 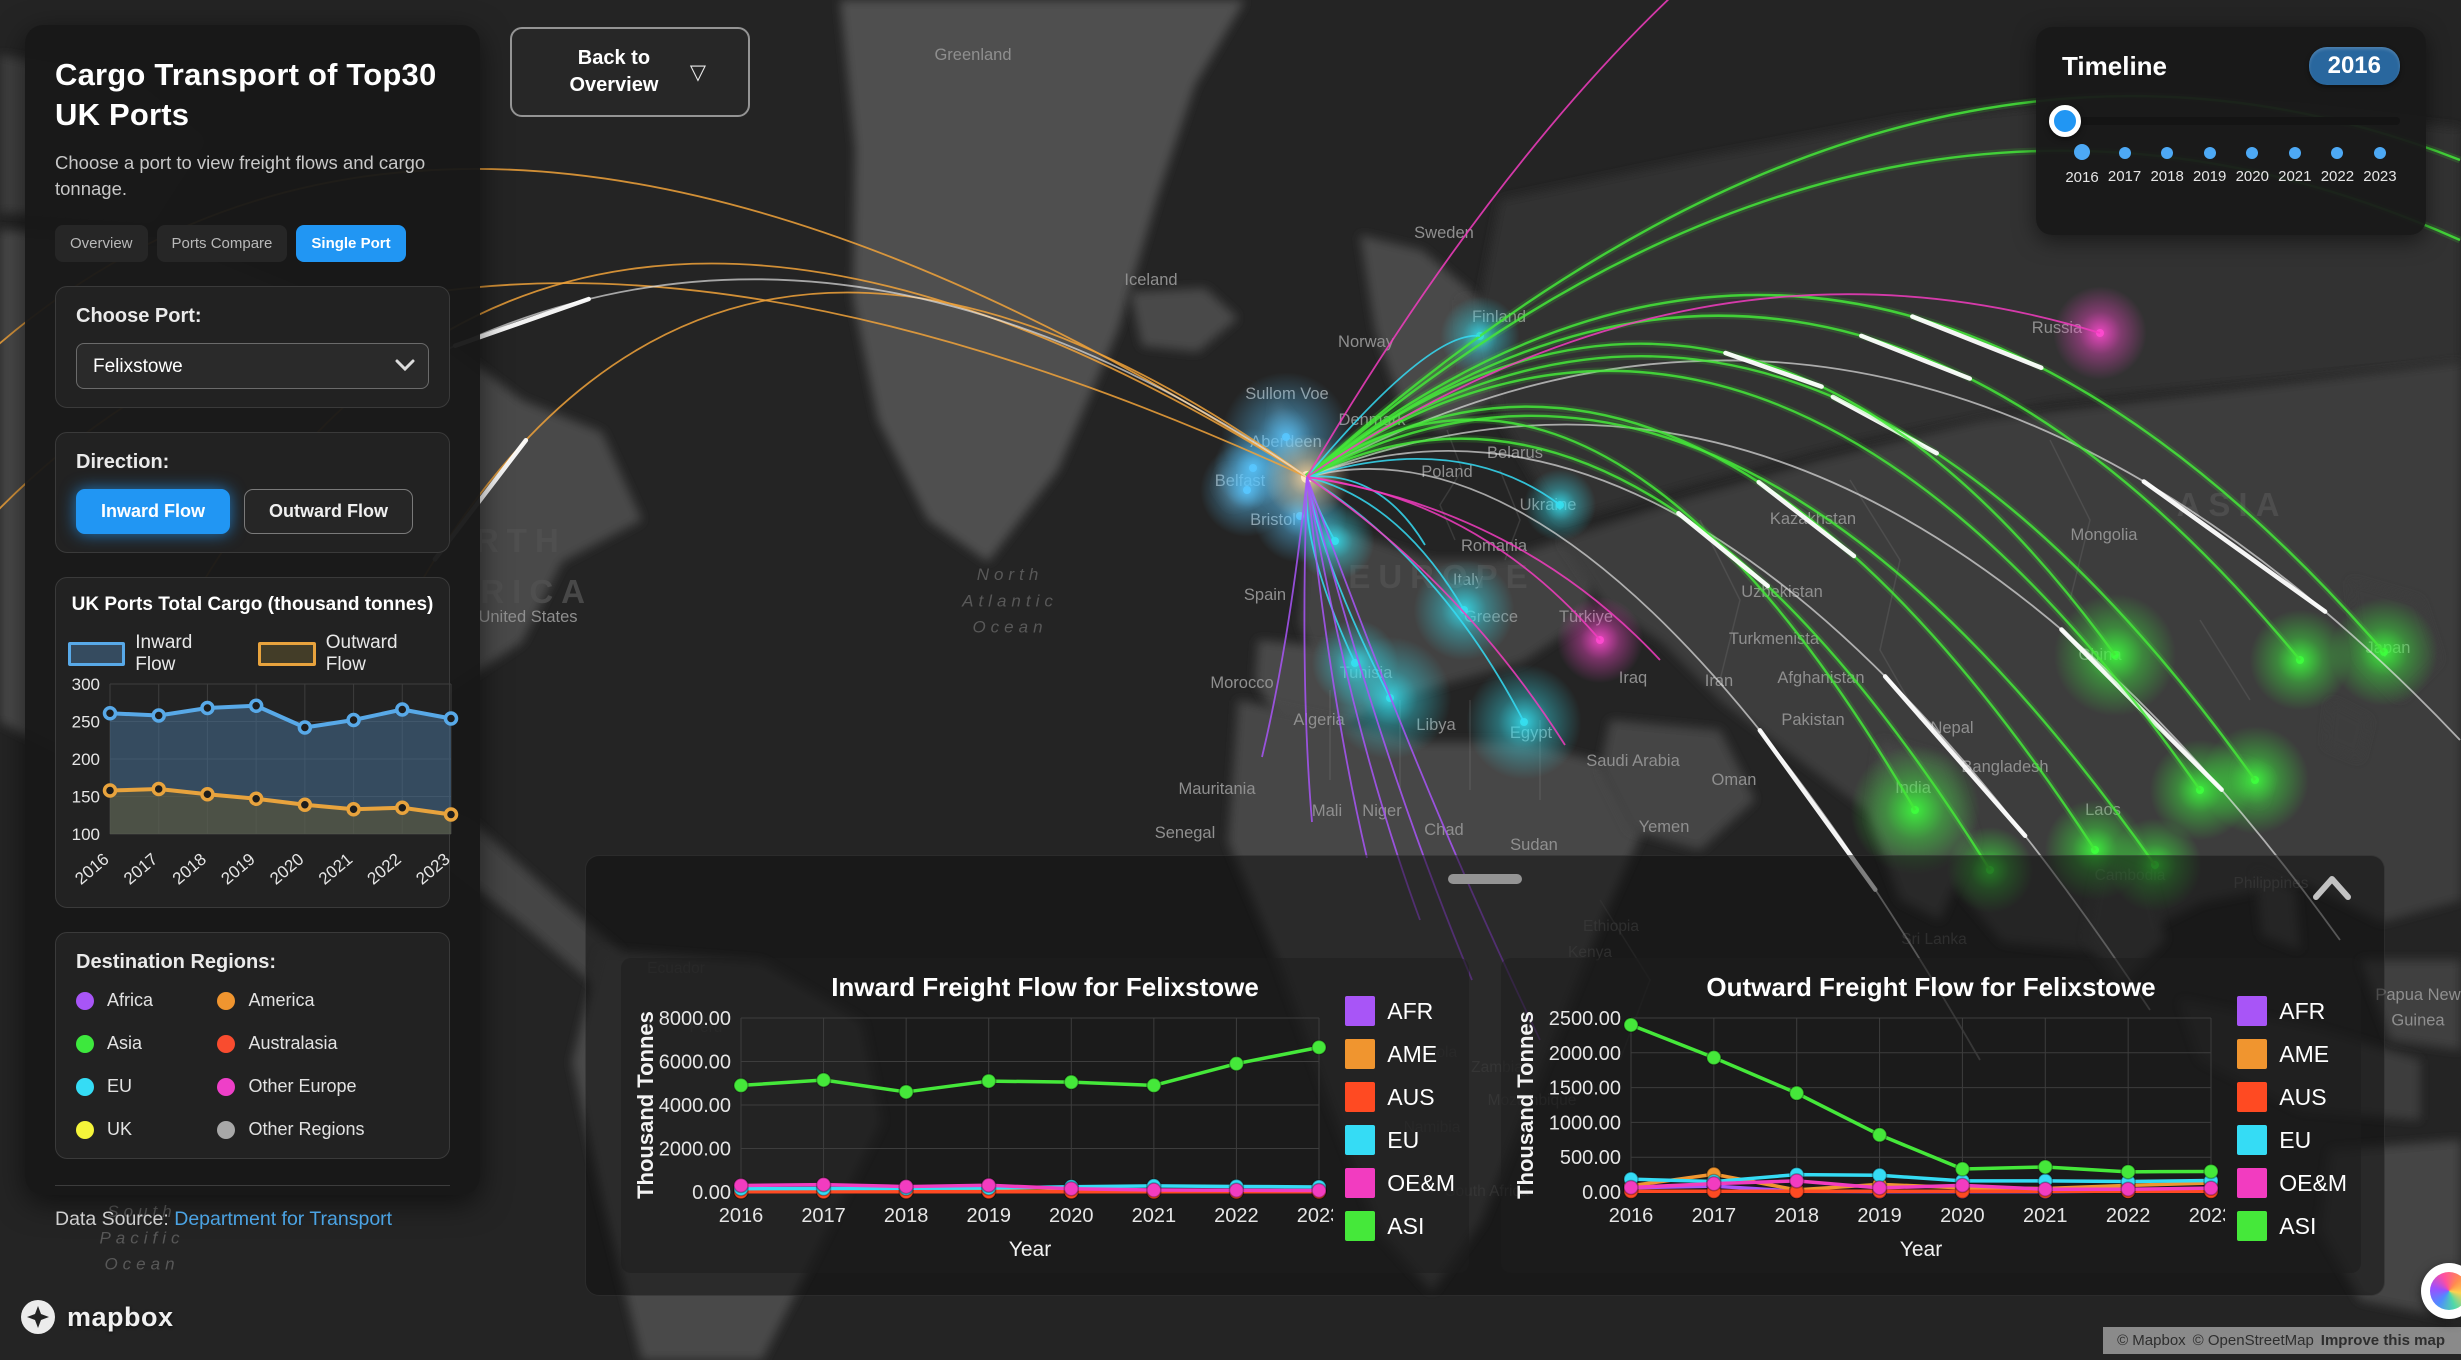 I want to click on direction-buttons: Inward Flow Outward Flow, so click(x=252, y=512).